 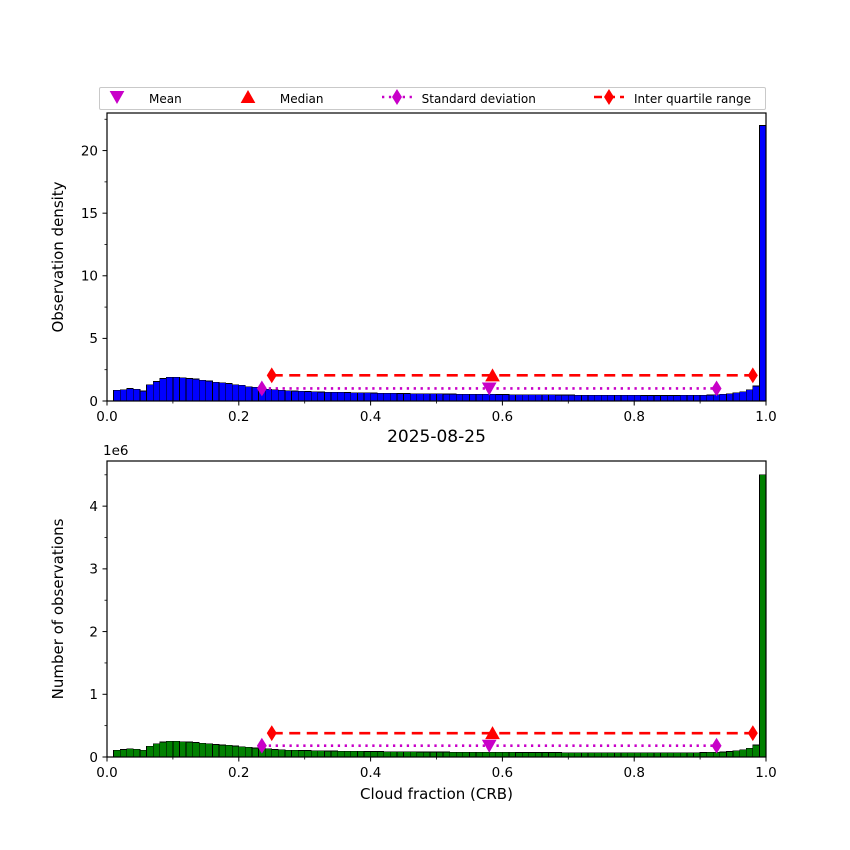 I want to click on legend-item-standard-deviation: Standard deviation, so click(x=458, y=98).